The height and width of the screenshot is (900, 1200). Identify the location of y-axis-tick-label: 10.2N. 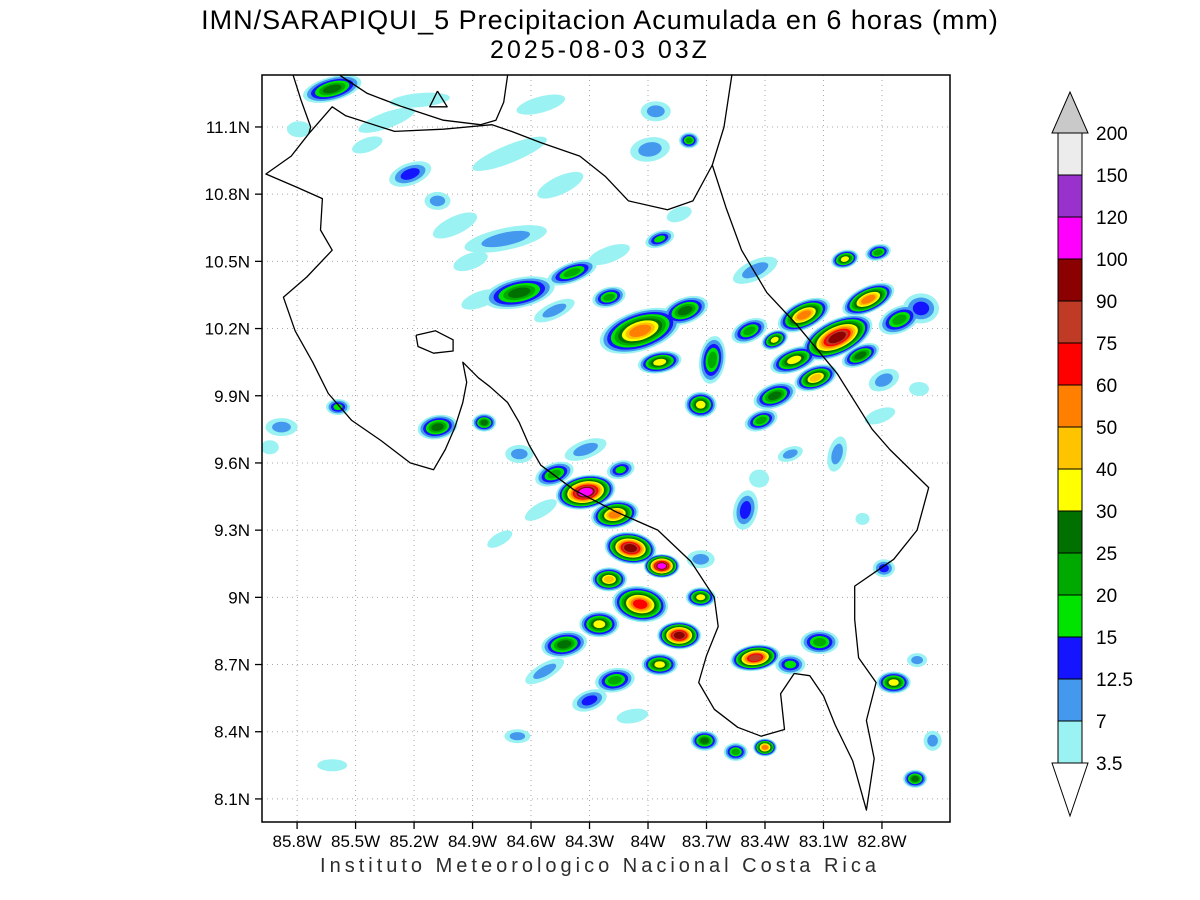
(227, 329).